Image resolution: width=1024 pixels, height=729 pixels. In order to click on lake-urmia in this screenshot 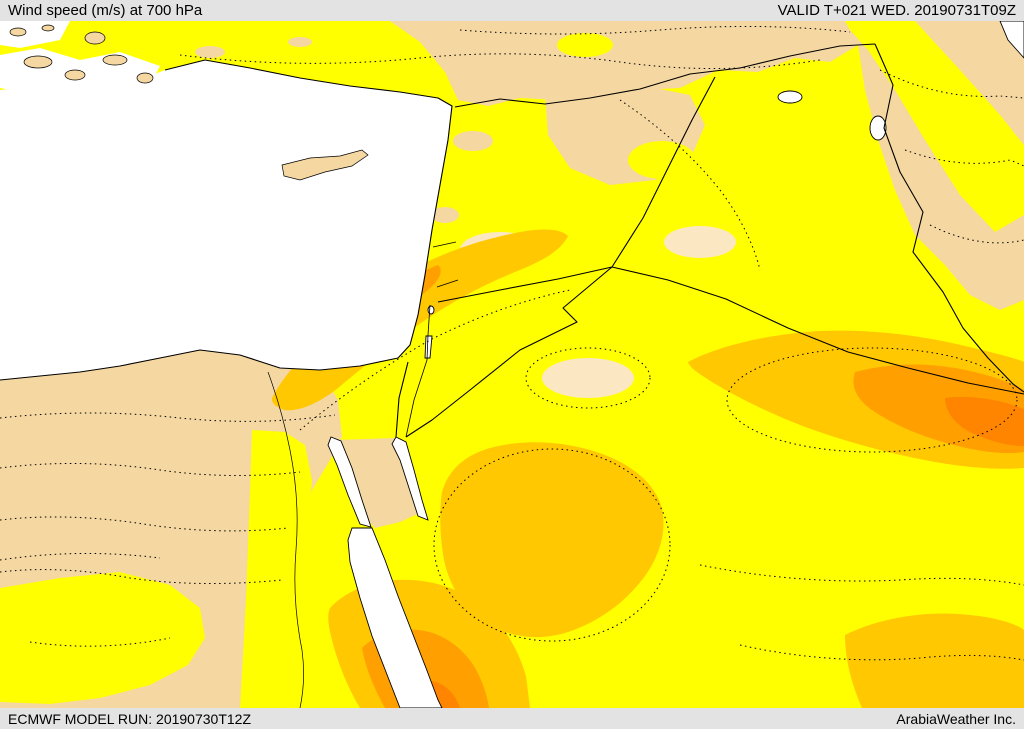, I will do `click(878, 128)`.